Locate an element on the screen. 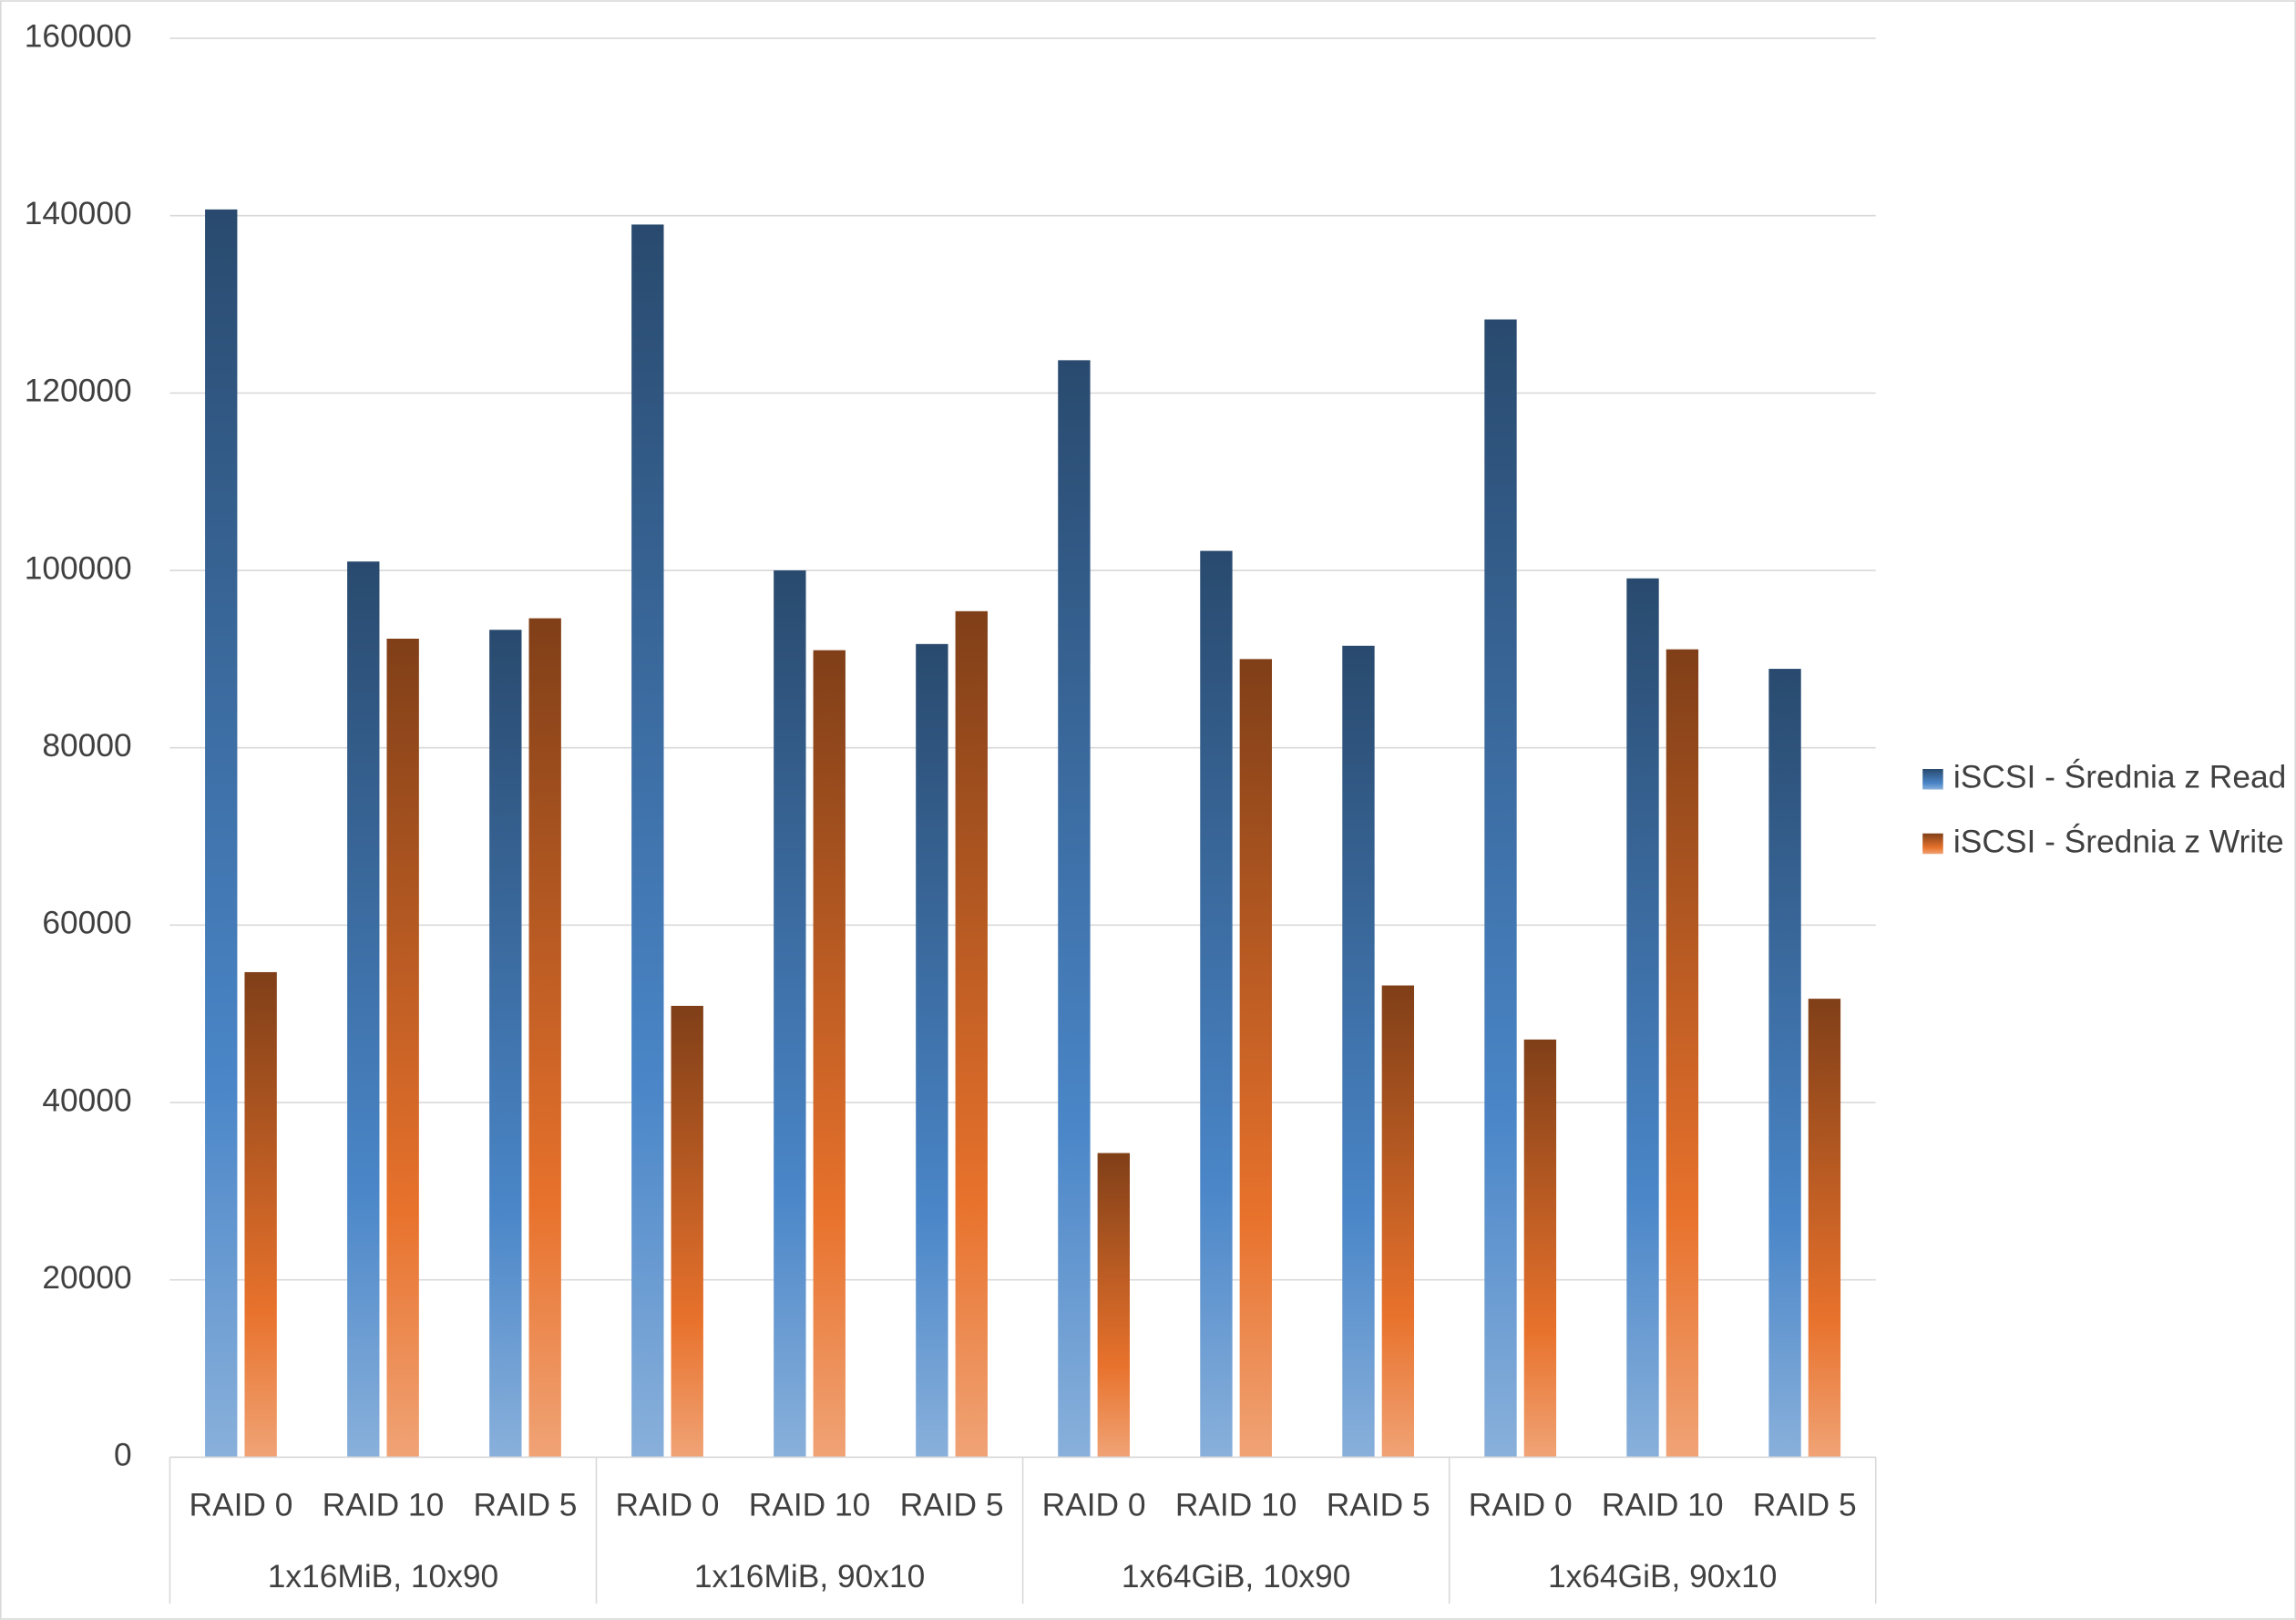 Image resolution: width=2296 pixels, height=1620 pixels. group-label: 1x16MiB, 90x10 is located at coordinates (809, 1576).